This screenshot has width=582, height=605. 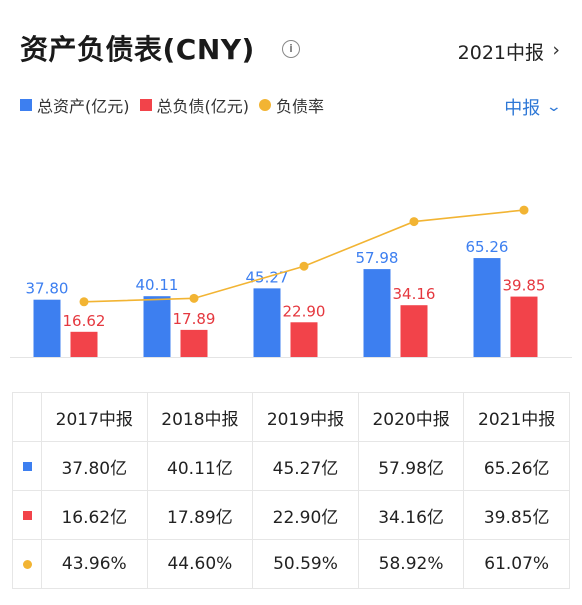 What do you see at coordinates (94, 417) in the screenshot?
I see `table-header-cell: 2017中报` at bounding box center [94, 417].